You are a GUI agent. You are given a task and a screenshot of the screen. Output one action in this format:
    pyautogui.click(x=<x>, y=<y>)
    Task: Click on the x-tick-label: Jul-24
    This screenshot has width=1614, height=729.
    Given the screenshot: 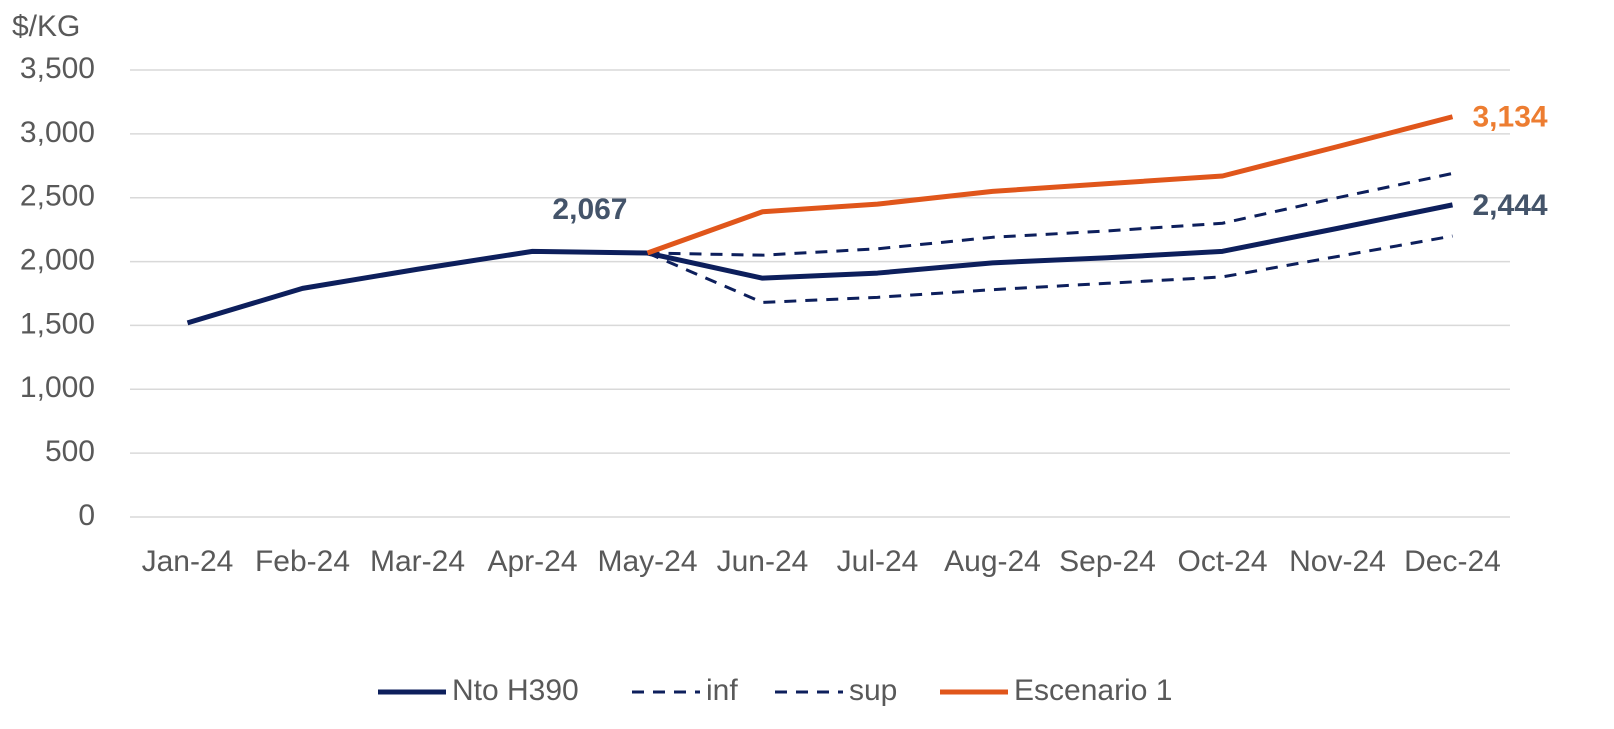 What is the action you would take?
    pyautogui.click(x=878, y=561)
    